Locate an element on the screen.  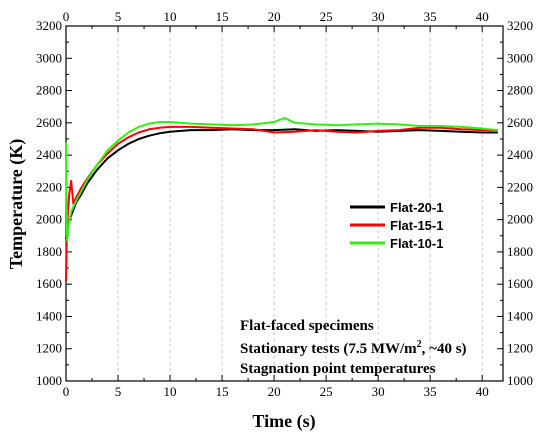
y-tick-label-left: 2200 is located at coordinates (49, 186).